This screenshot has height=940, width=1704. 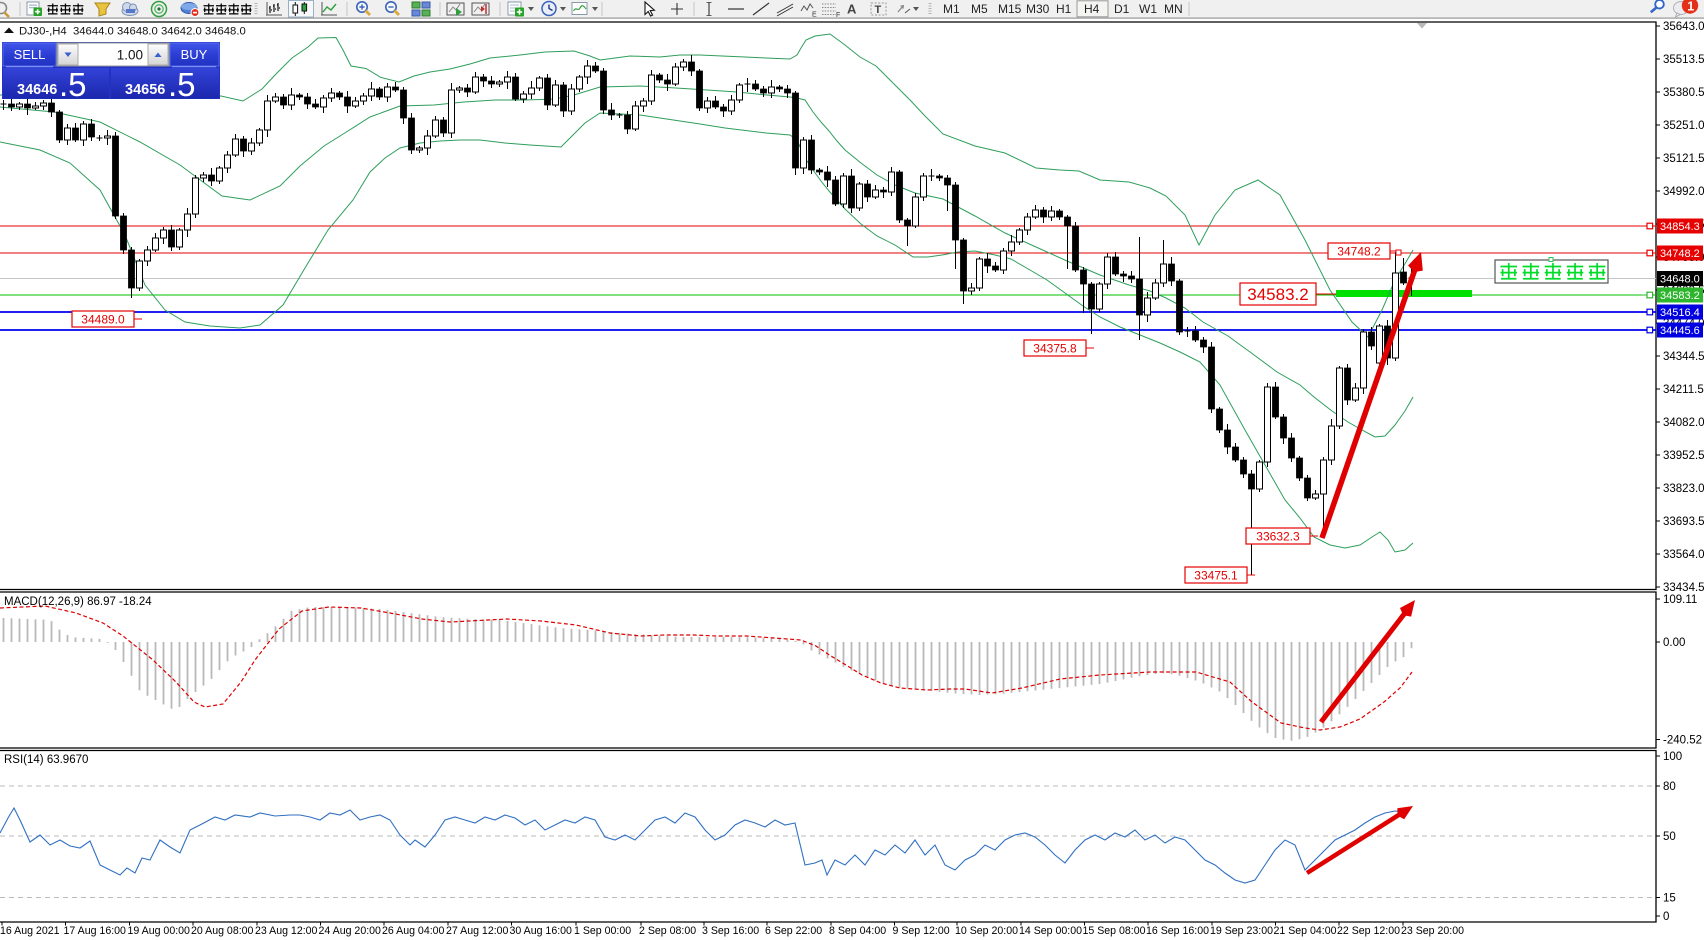 I want to click on svg-text: 10 Sep 20:00, so click(x=986, y=931).